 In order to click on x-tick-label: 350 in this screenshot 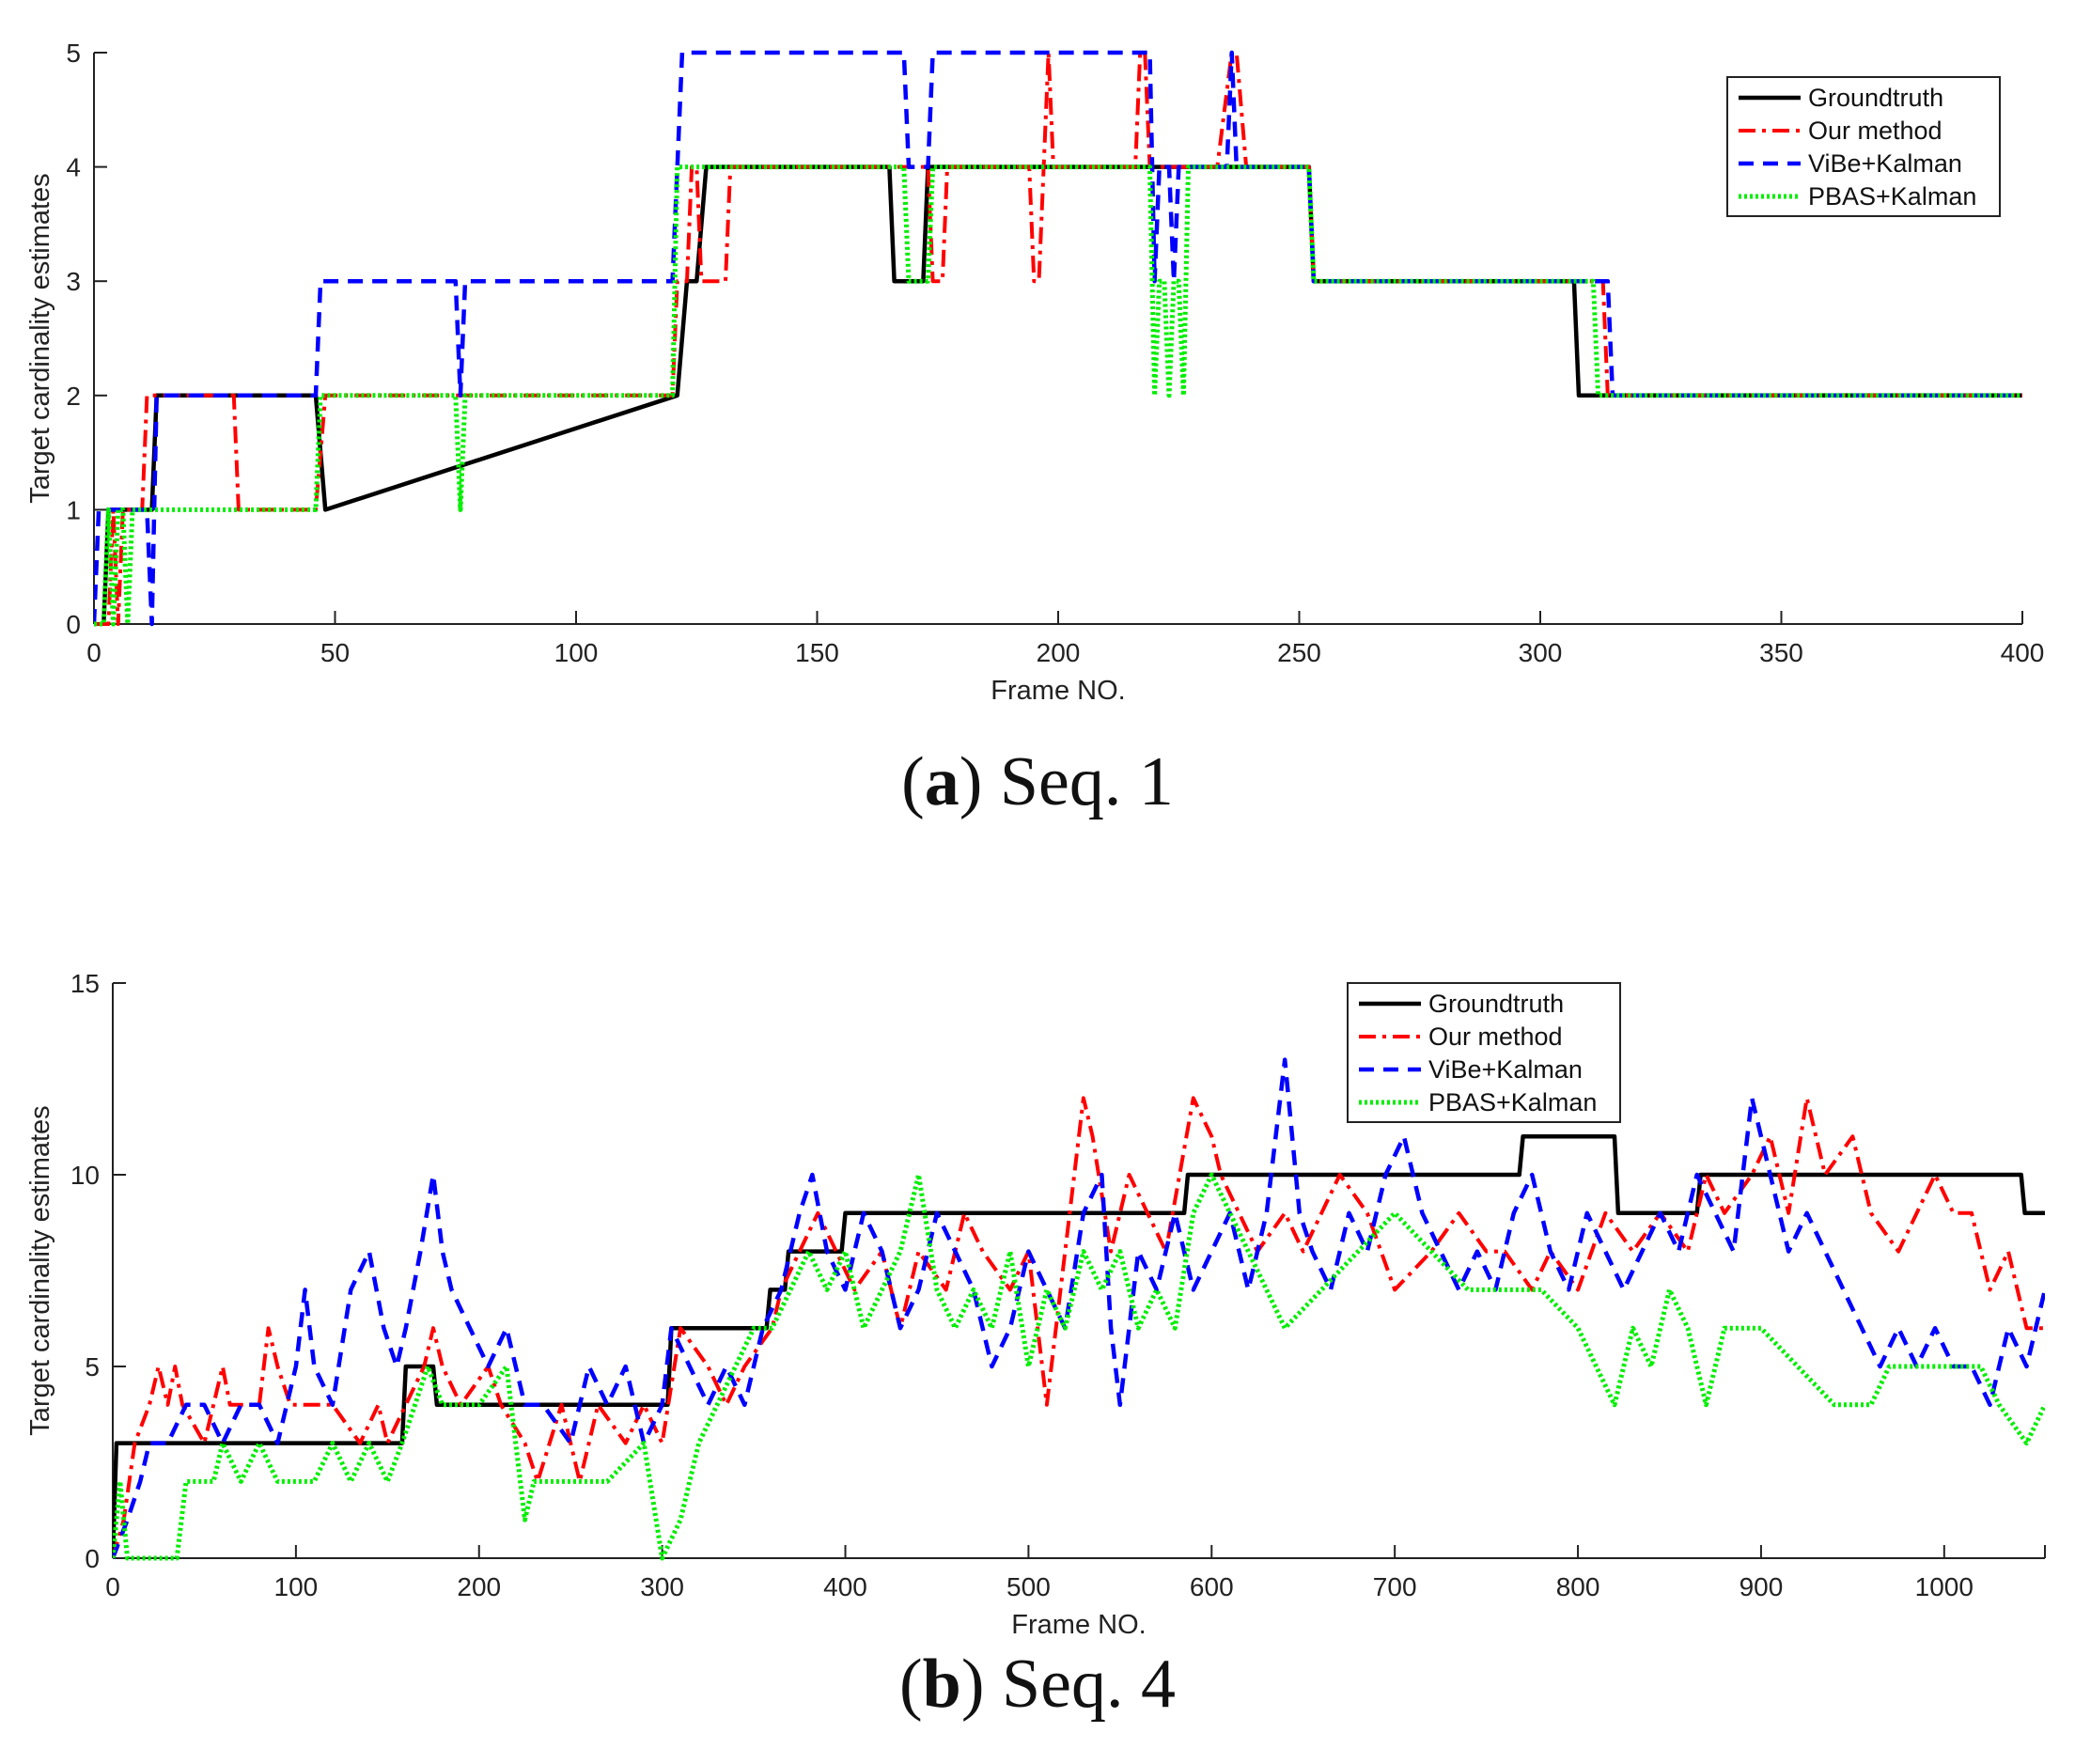, I will do `click(1781, 653)`.